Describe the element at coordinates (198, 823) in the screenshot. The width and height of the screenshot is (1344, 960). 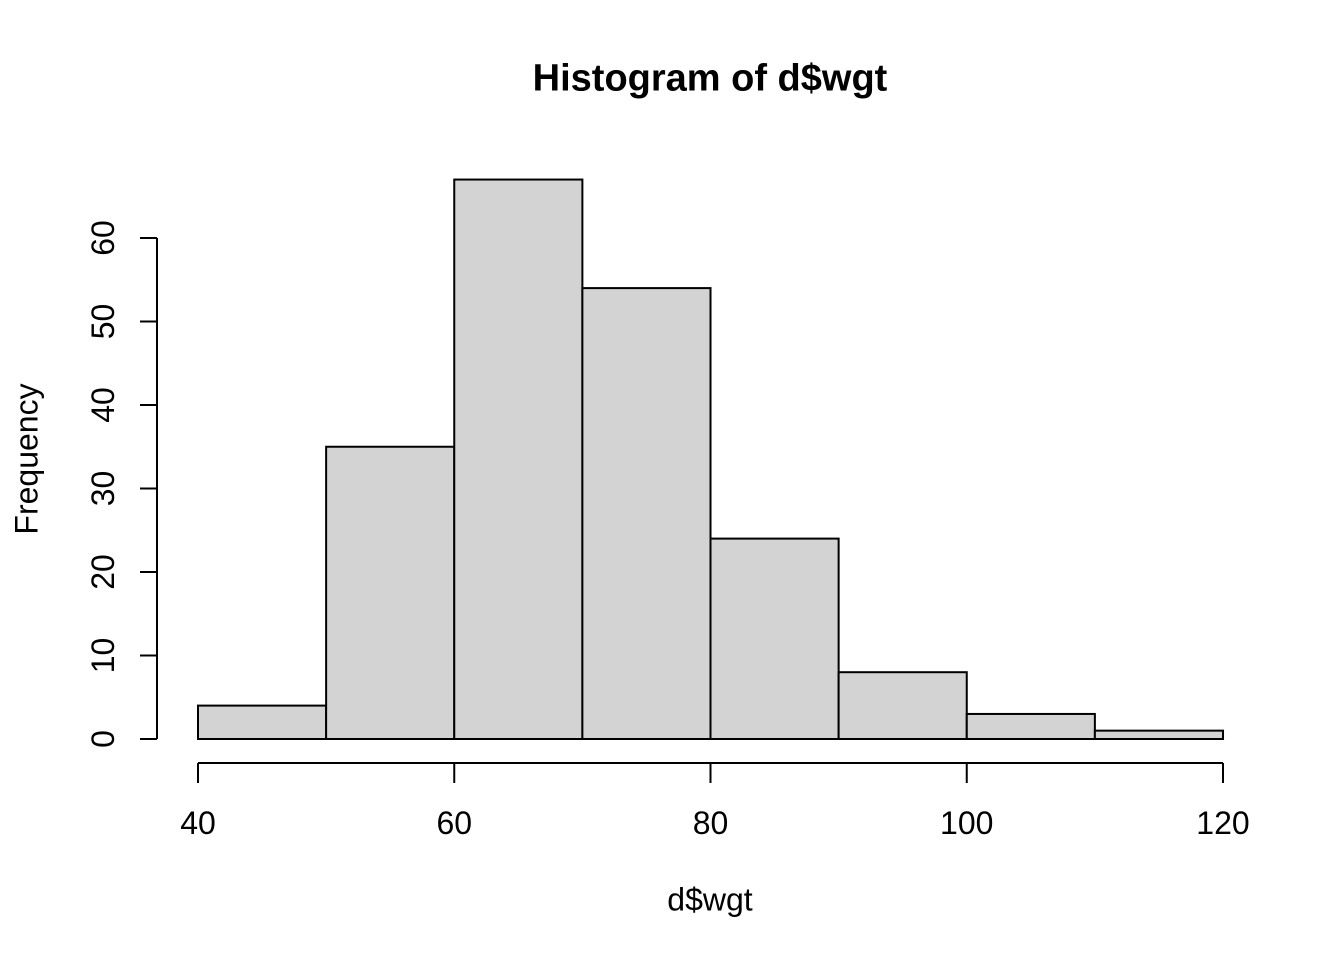
I see `x-tick-label: 40` at that location.